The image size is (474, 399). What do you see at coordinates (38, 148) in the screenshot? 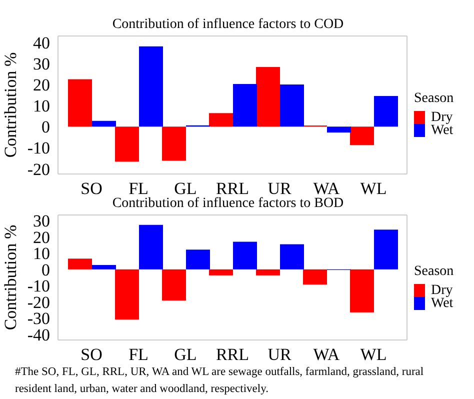
I see `y-tick-label: -10` at bounding box center [38, 148].